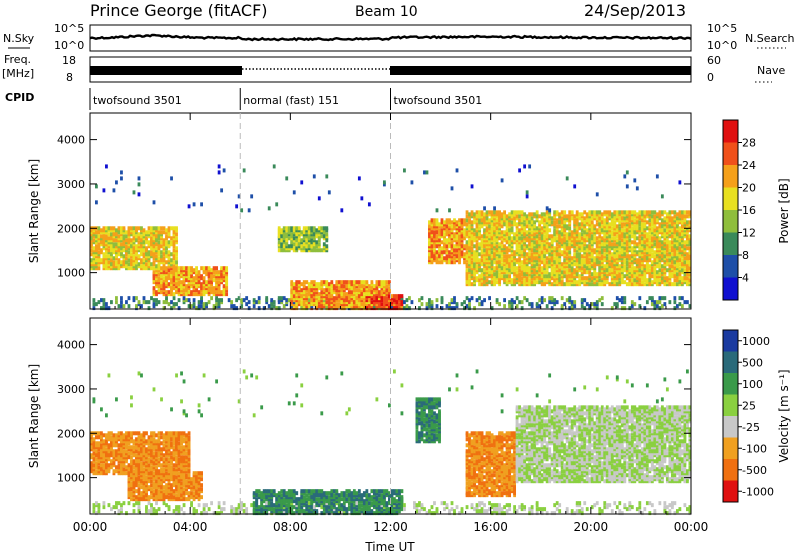 The width and height of the screenshot is (800, 558). I want to click on nsky-tick-top: 10^5, so click(69, 28).